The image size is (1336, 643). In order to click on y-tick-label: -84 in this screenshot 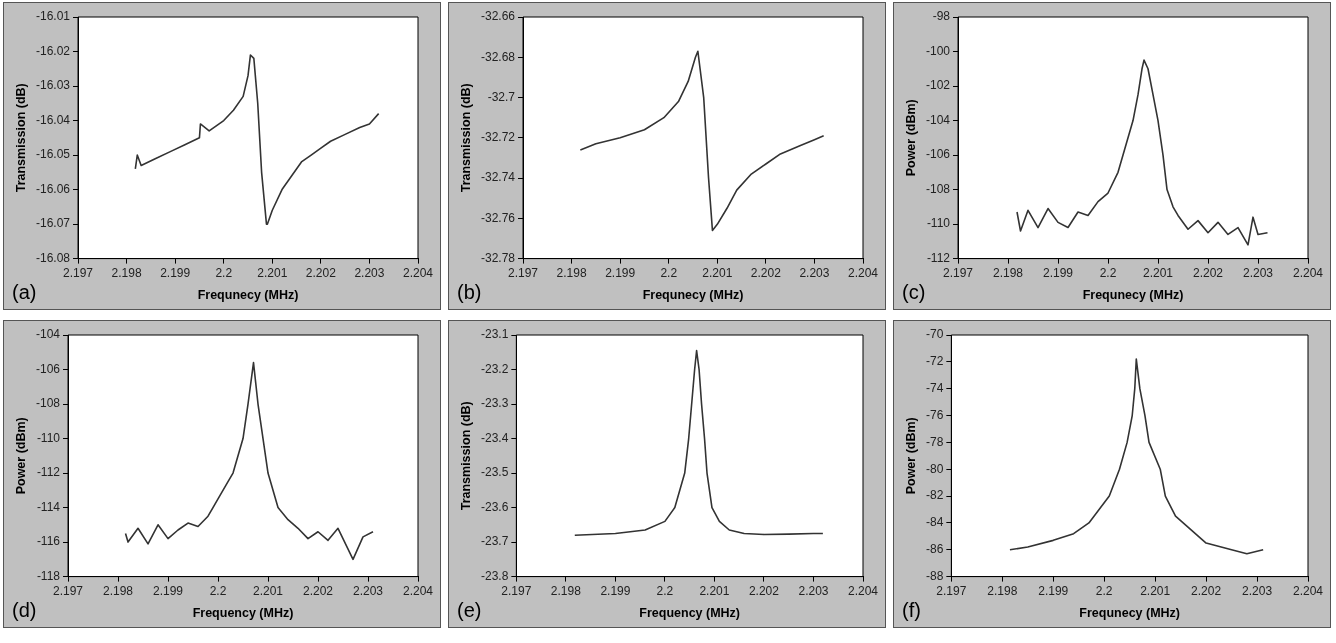, I will do `click(935, 522)`.